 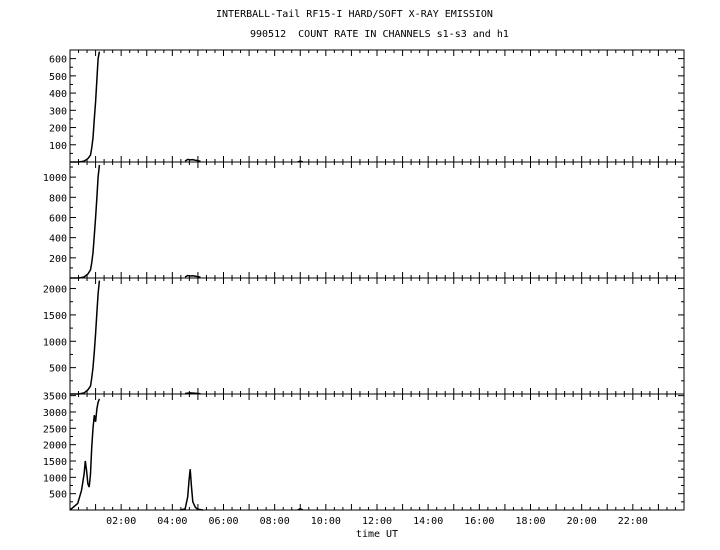 I want to click on x-tick-label: 18:00, so click(x=530, y=521).